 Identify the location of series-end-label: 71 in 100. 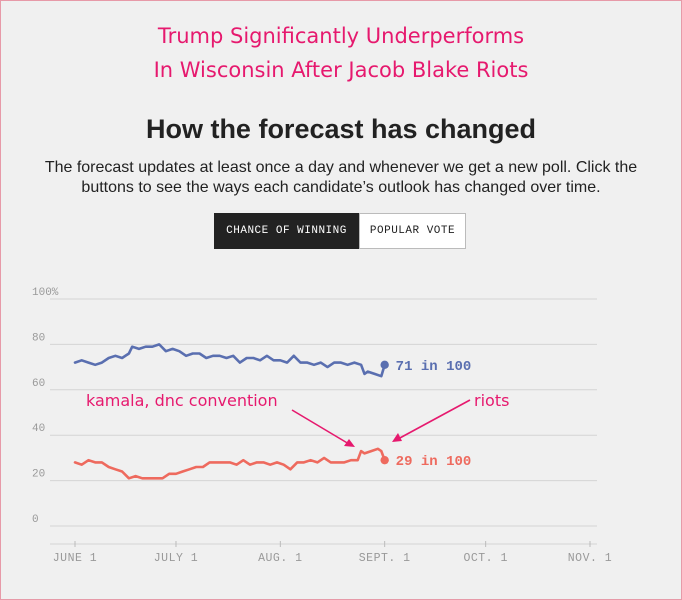
(434, 367).